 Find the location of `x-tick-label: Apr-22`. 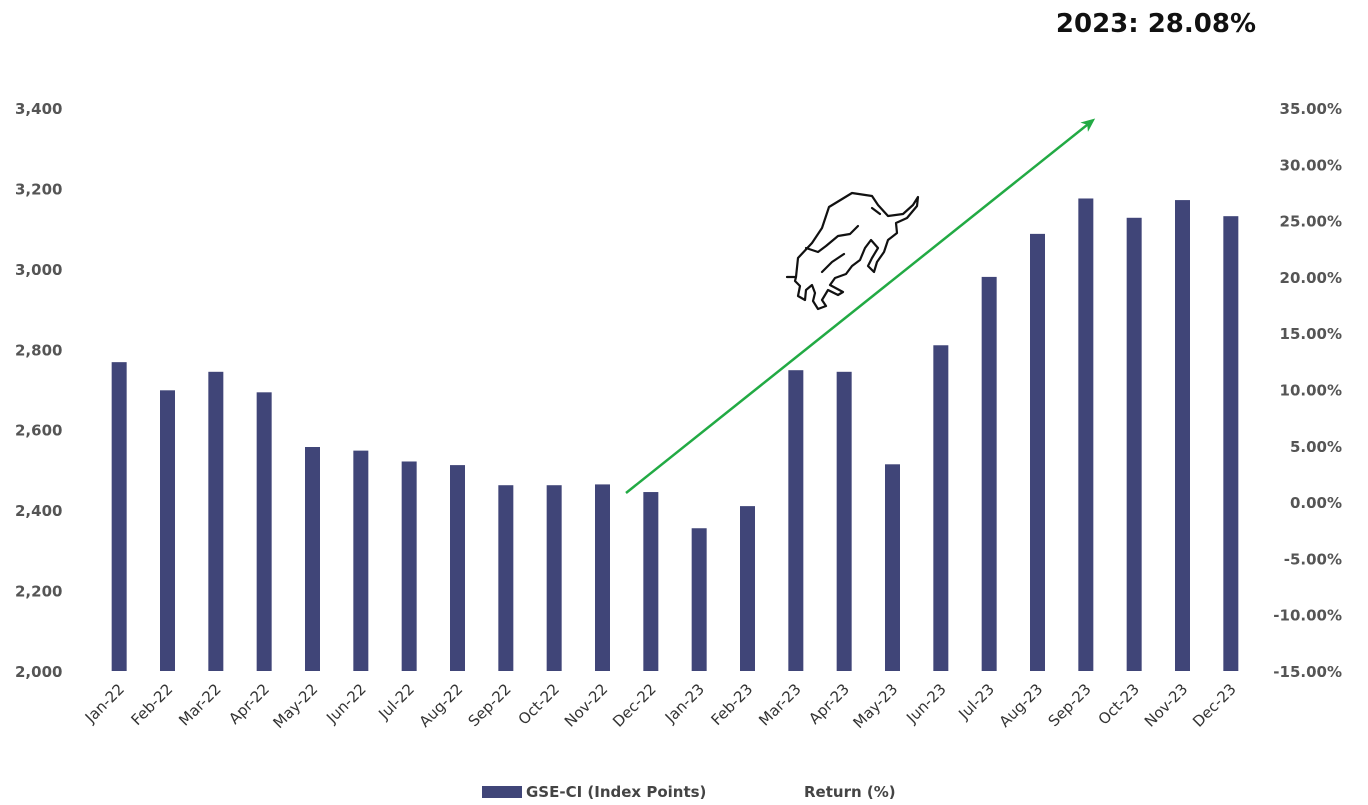

x-tick-label: Apr-22 is located at coordinates (249, 704).